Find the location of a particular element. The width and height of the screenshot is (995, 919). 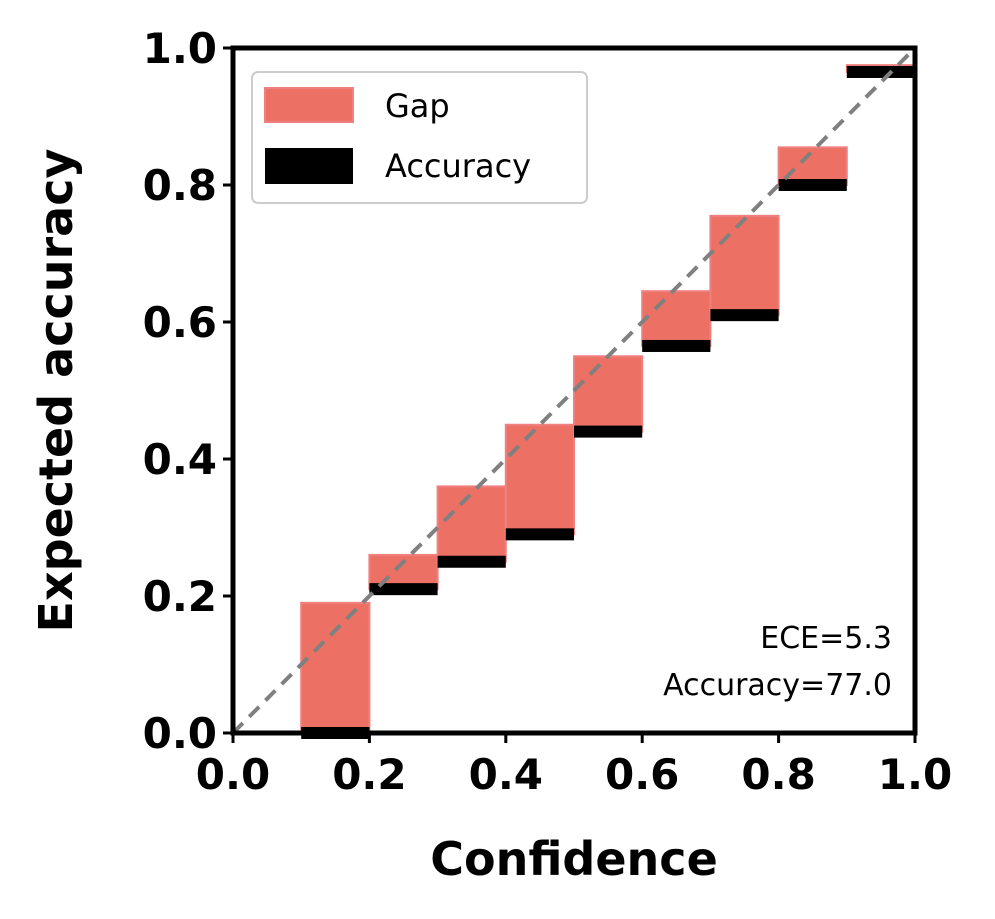

legend: Gap Accuracy is located at coordinates (419, 137).